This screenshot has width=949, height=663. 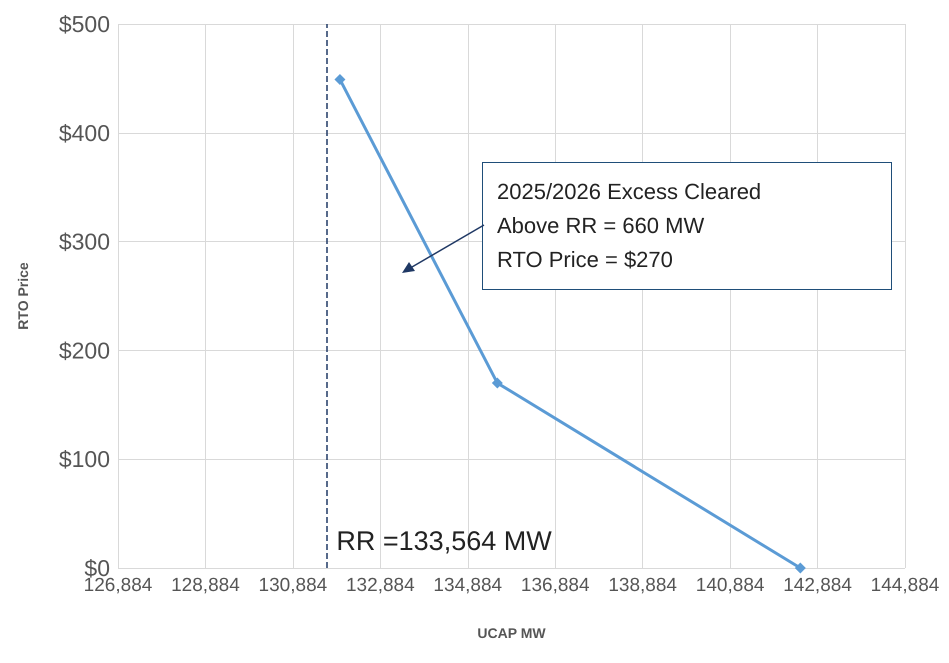 What do you see at coordinates (84, 24) in the screenshot?
I see `y-tick-label: $500` at bounding box center [84, 24].